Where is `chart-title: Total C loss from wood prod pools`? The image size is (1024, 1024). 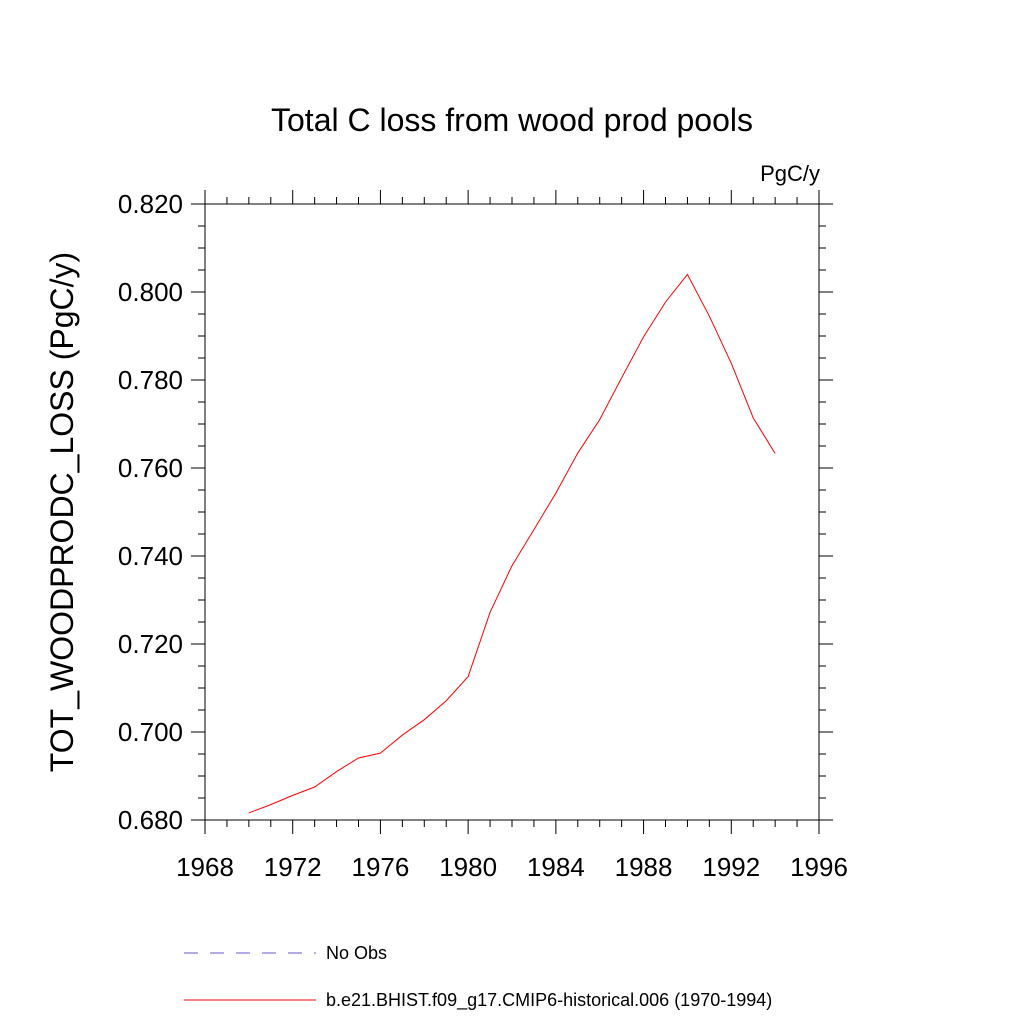
chart-title: Total C loss from wood prod pools is located at coordinates (512, 120).